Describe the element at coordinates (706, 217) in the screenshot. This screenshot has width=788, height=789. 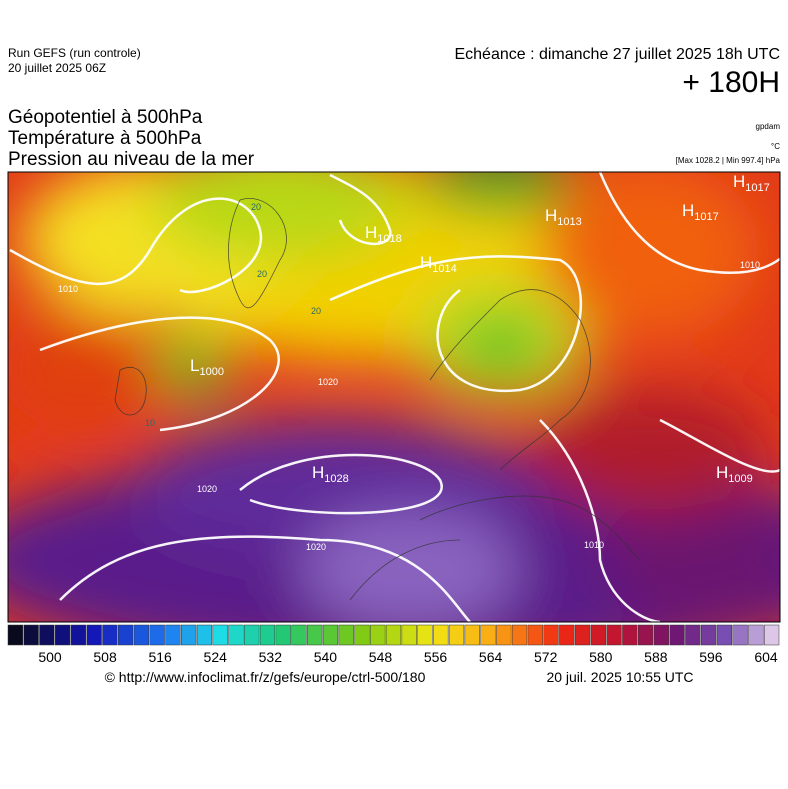
I see `center-value: 1017` at that location.